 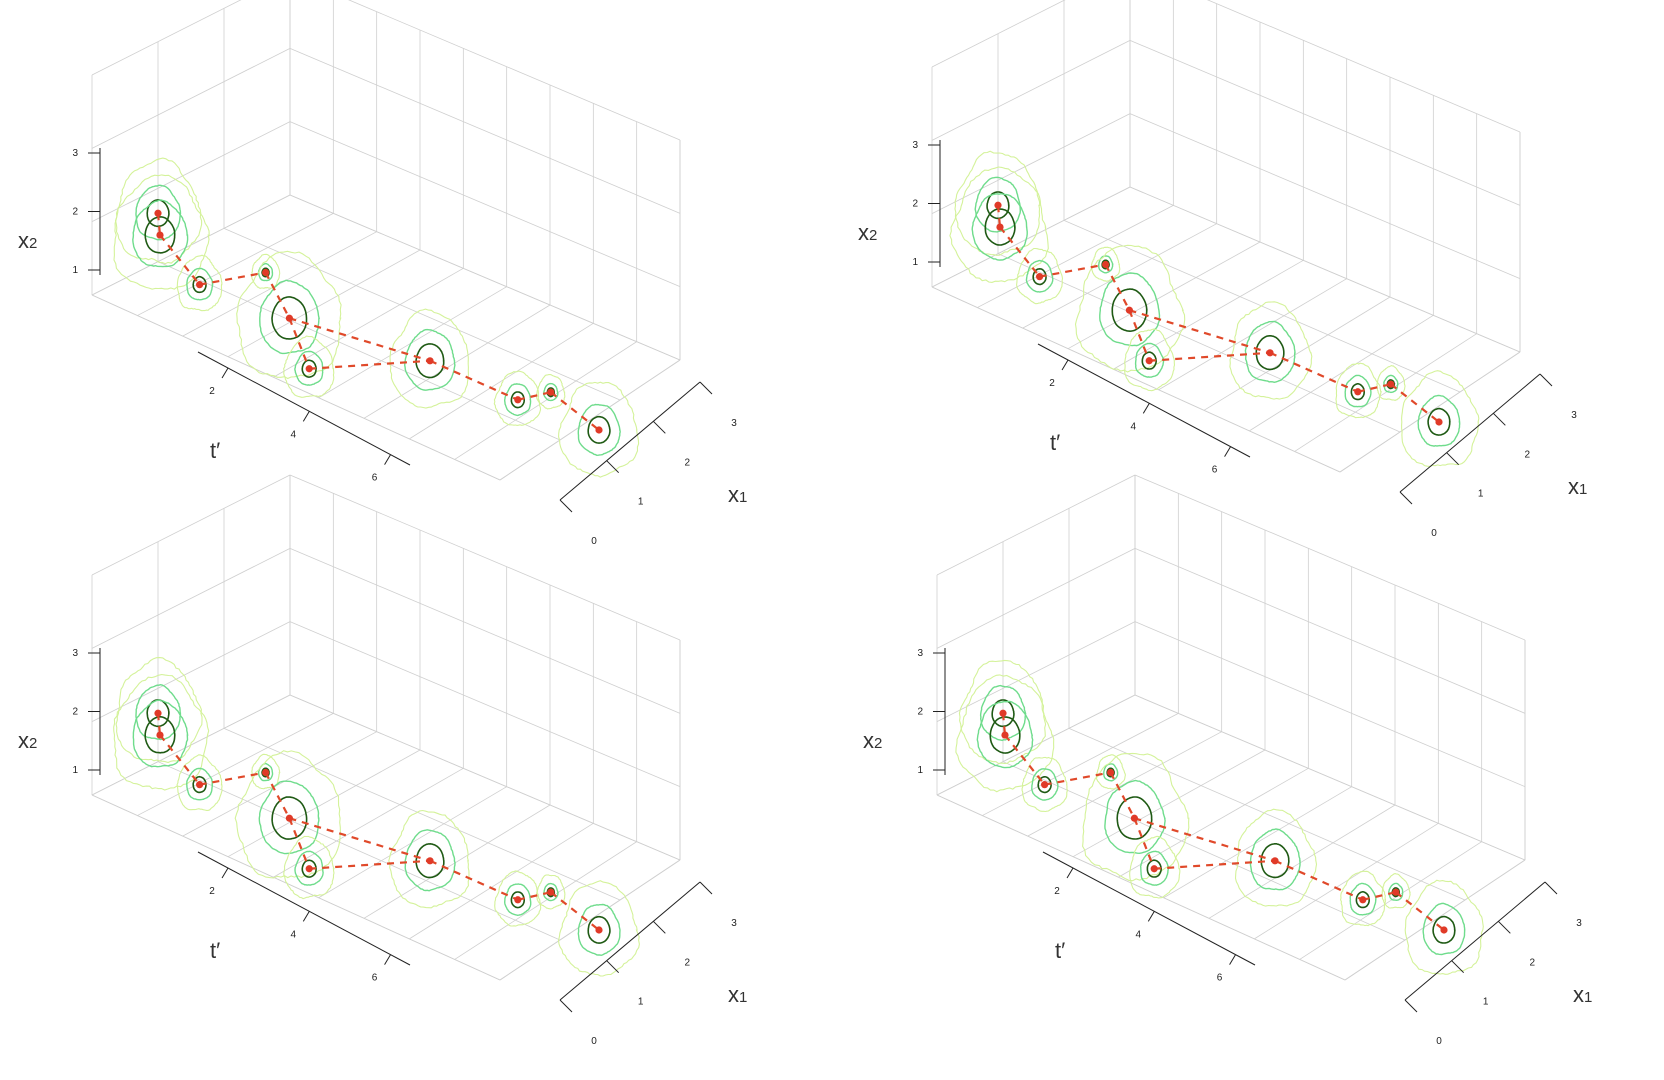 I want to click on x2-axis, so click(x=934, y=203).